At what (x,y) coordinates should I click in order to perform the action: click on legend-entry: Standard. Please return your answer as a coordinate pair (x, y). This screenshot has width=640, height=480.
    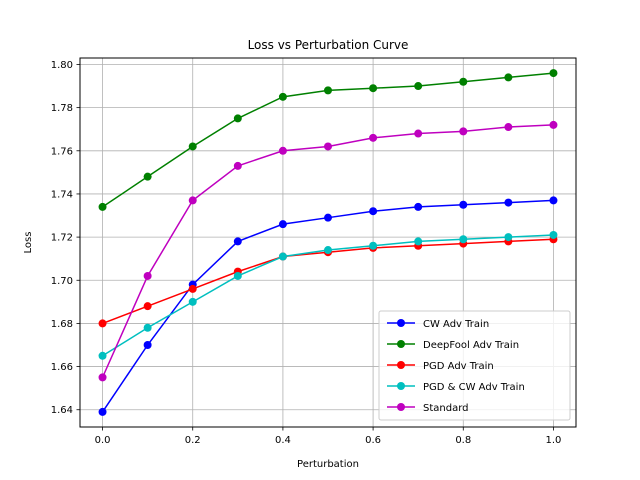
    Looking at the image, I should click on (428, 408).